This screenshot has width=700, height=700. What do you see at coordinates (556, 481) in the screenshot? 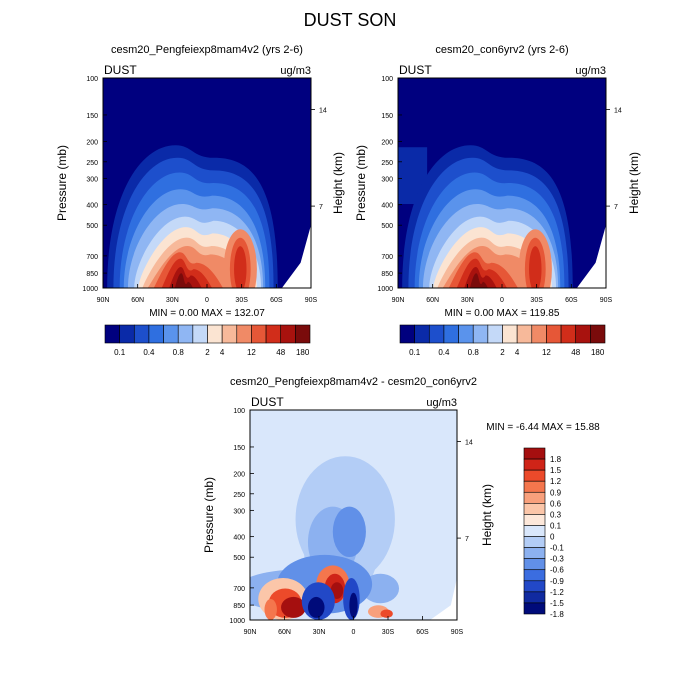
I see `colorbar-label: 1.2` at bounding box center [556, 481].